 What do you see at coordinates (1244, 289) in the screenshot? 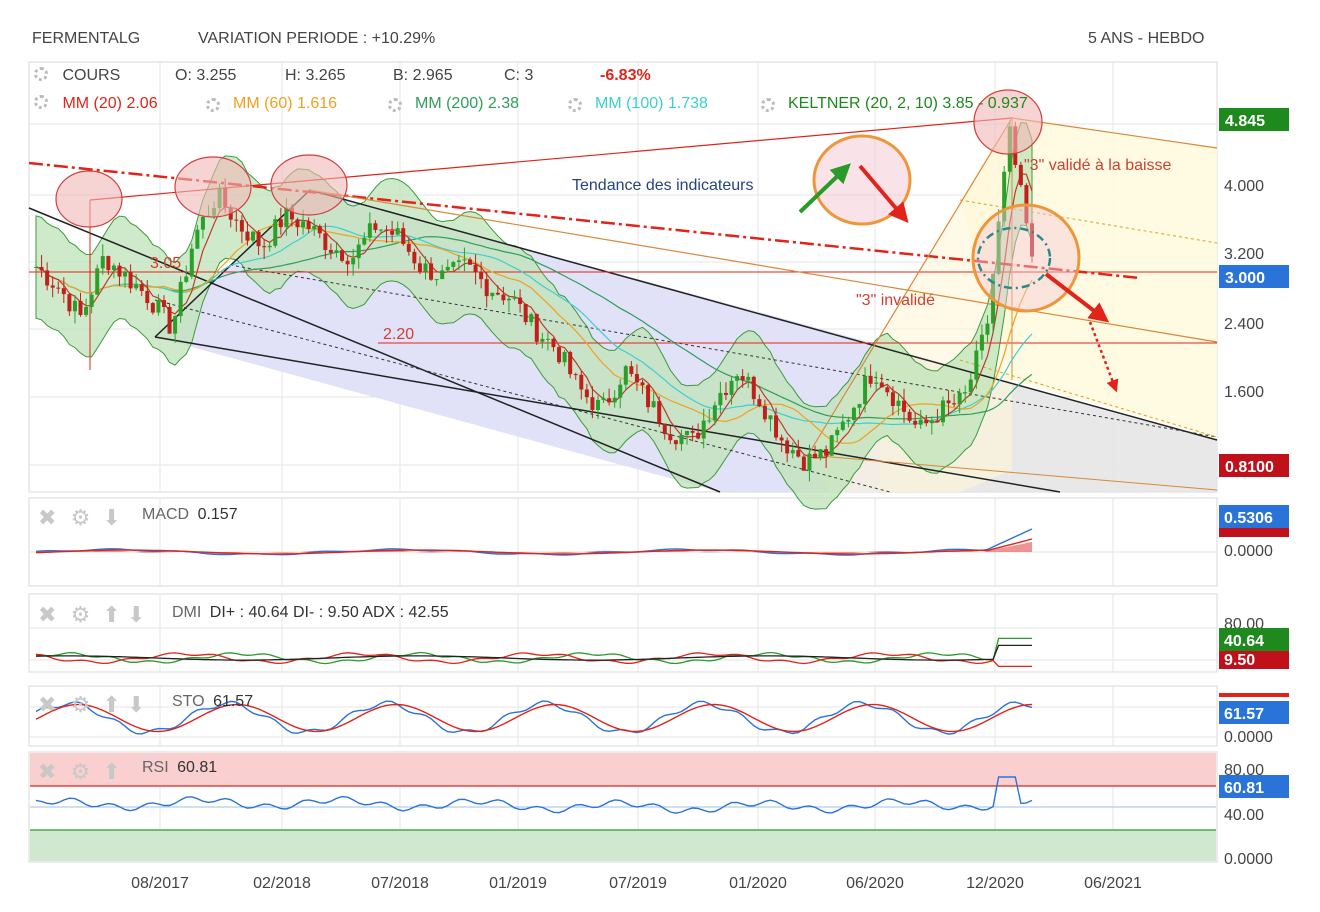
I see `price-axis: 4.000 3.200 2.400 1.600` at bounding box center [1244, 289].